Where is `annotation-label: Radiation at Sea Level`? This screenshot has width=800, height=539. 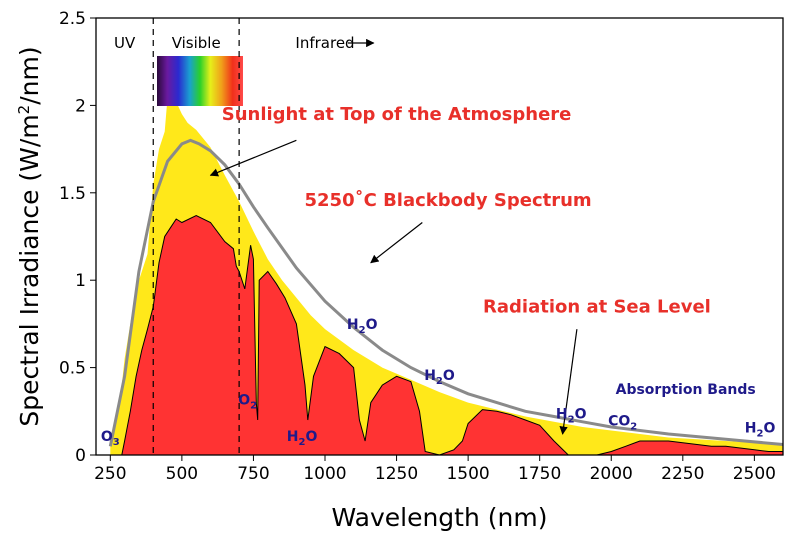
annotation-label: Radiation at Sea Level is located at coordinates (597, 306).